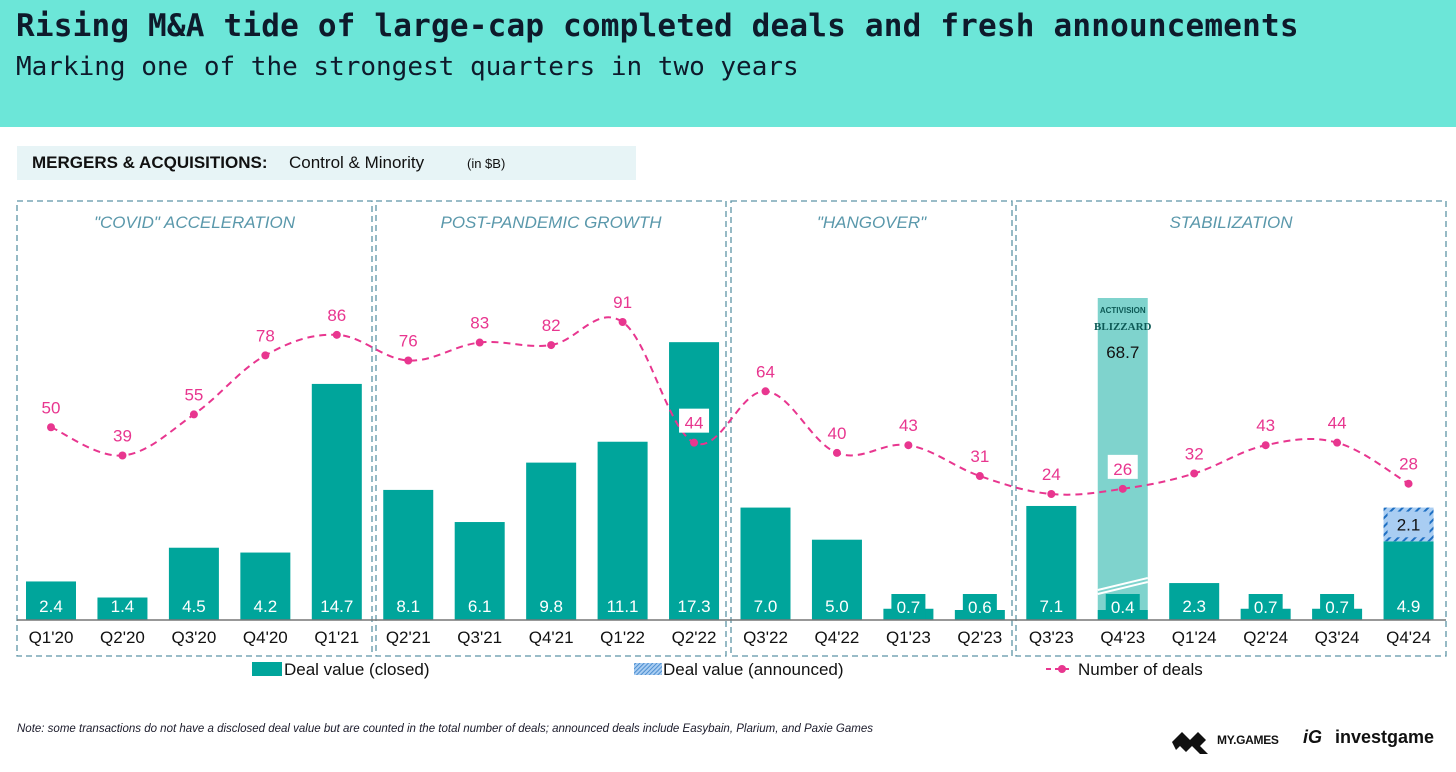  I want to click on bar-value-label: 4.9, so click(1409, 606).